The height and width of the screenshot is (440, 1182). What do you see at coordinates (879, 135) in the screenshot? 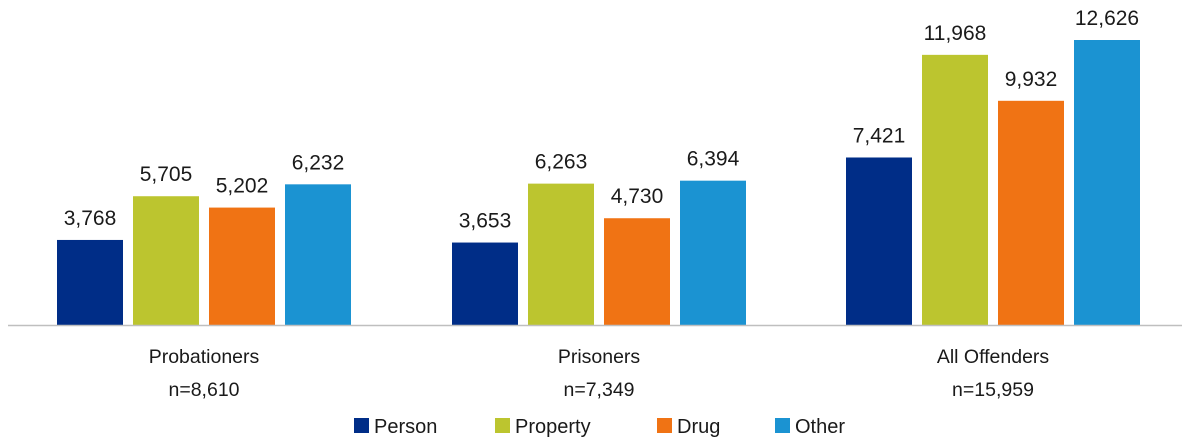
I see `data-label-all-offenders-person: 7,421` at bounding box center [879, 135].